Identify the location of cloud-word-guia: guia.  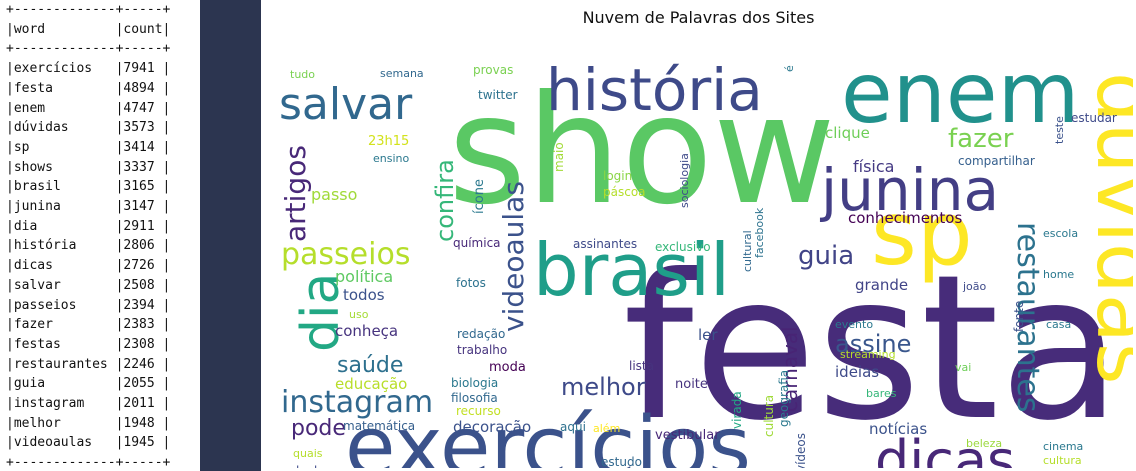
(826, 256).